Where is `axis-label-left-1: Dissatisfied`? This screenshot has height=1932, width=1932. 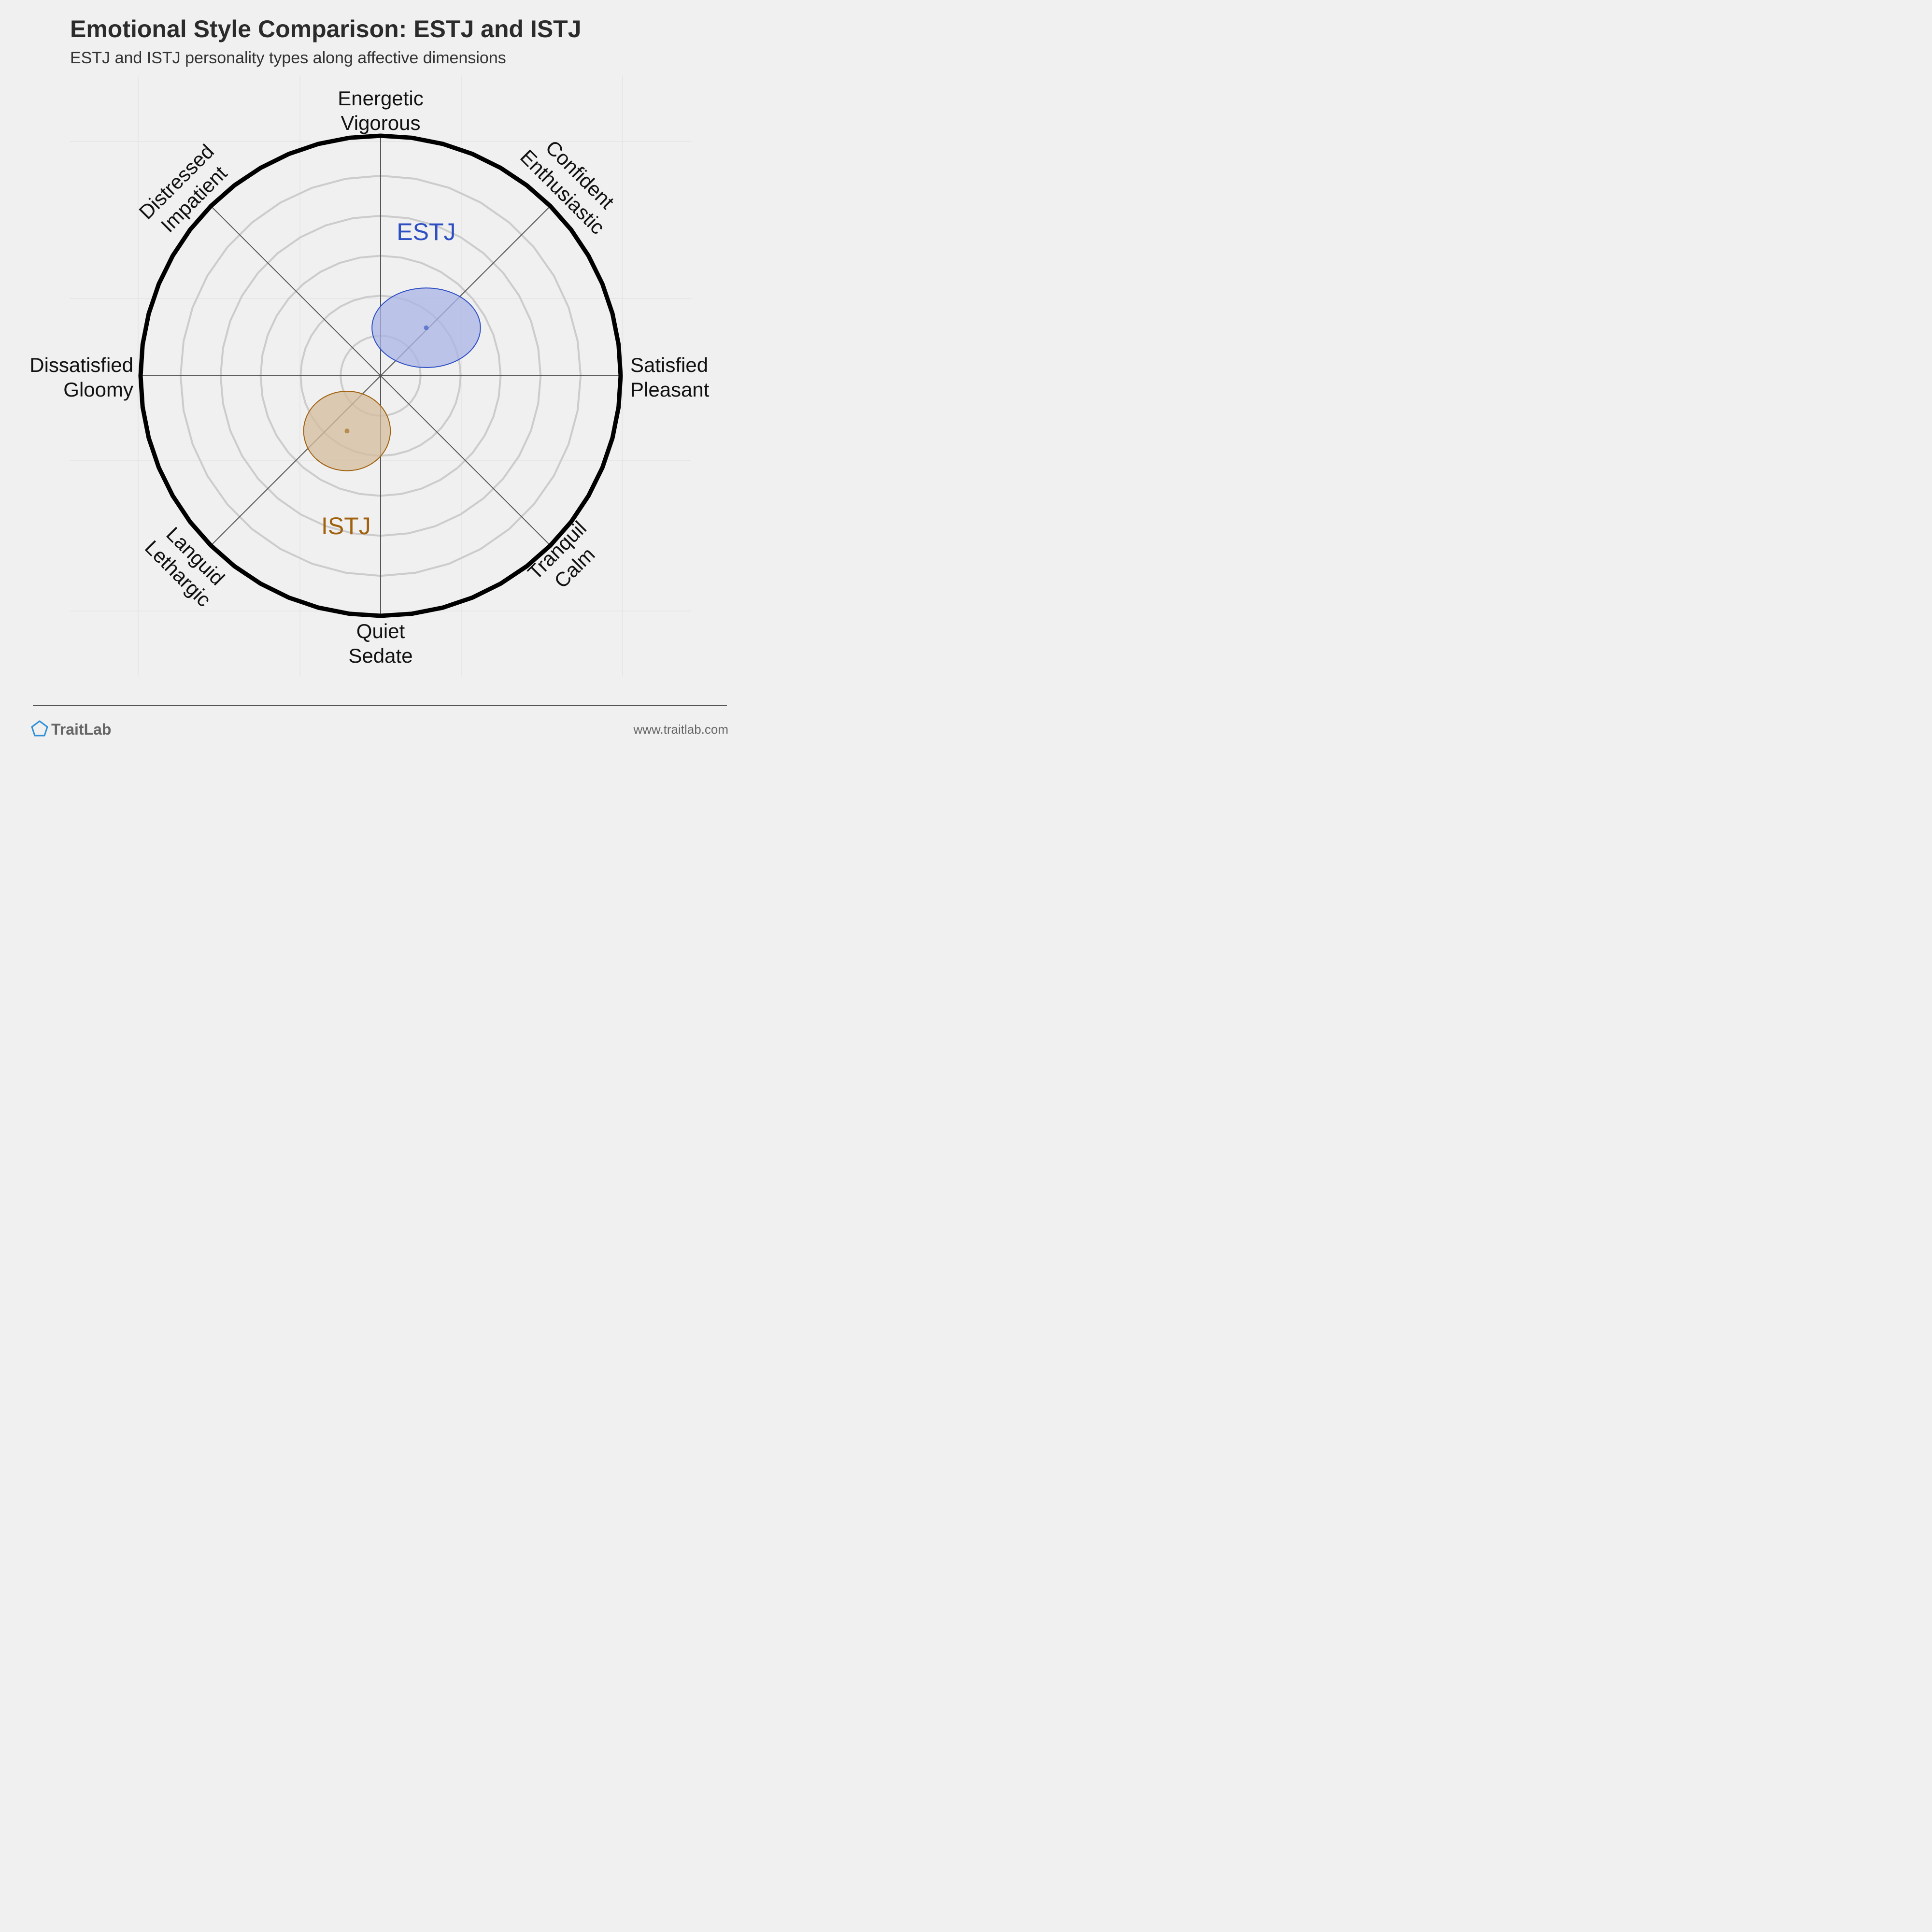
axis-label-left-1: Dissatisfied is located at coordinates (81, 365).